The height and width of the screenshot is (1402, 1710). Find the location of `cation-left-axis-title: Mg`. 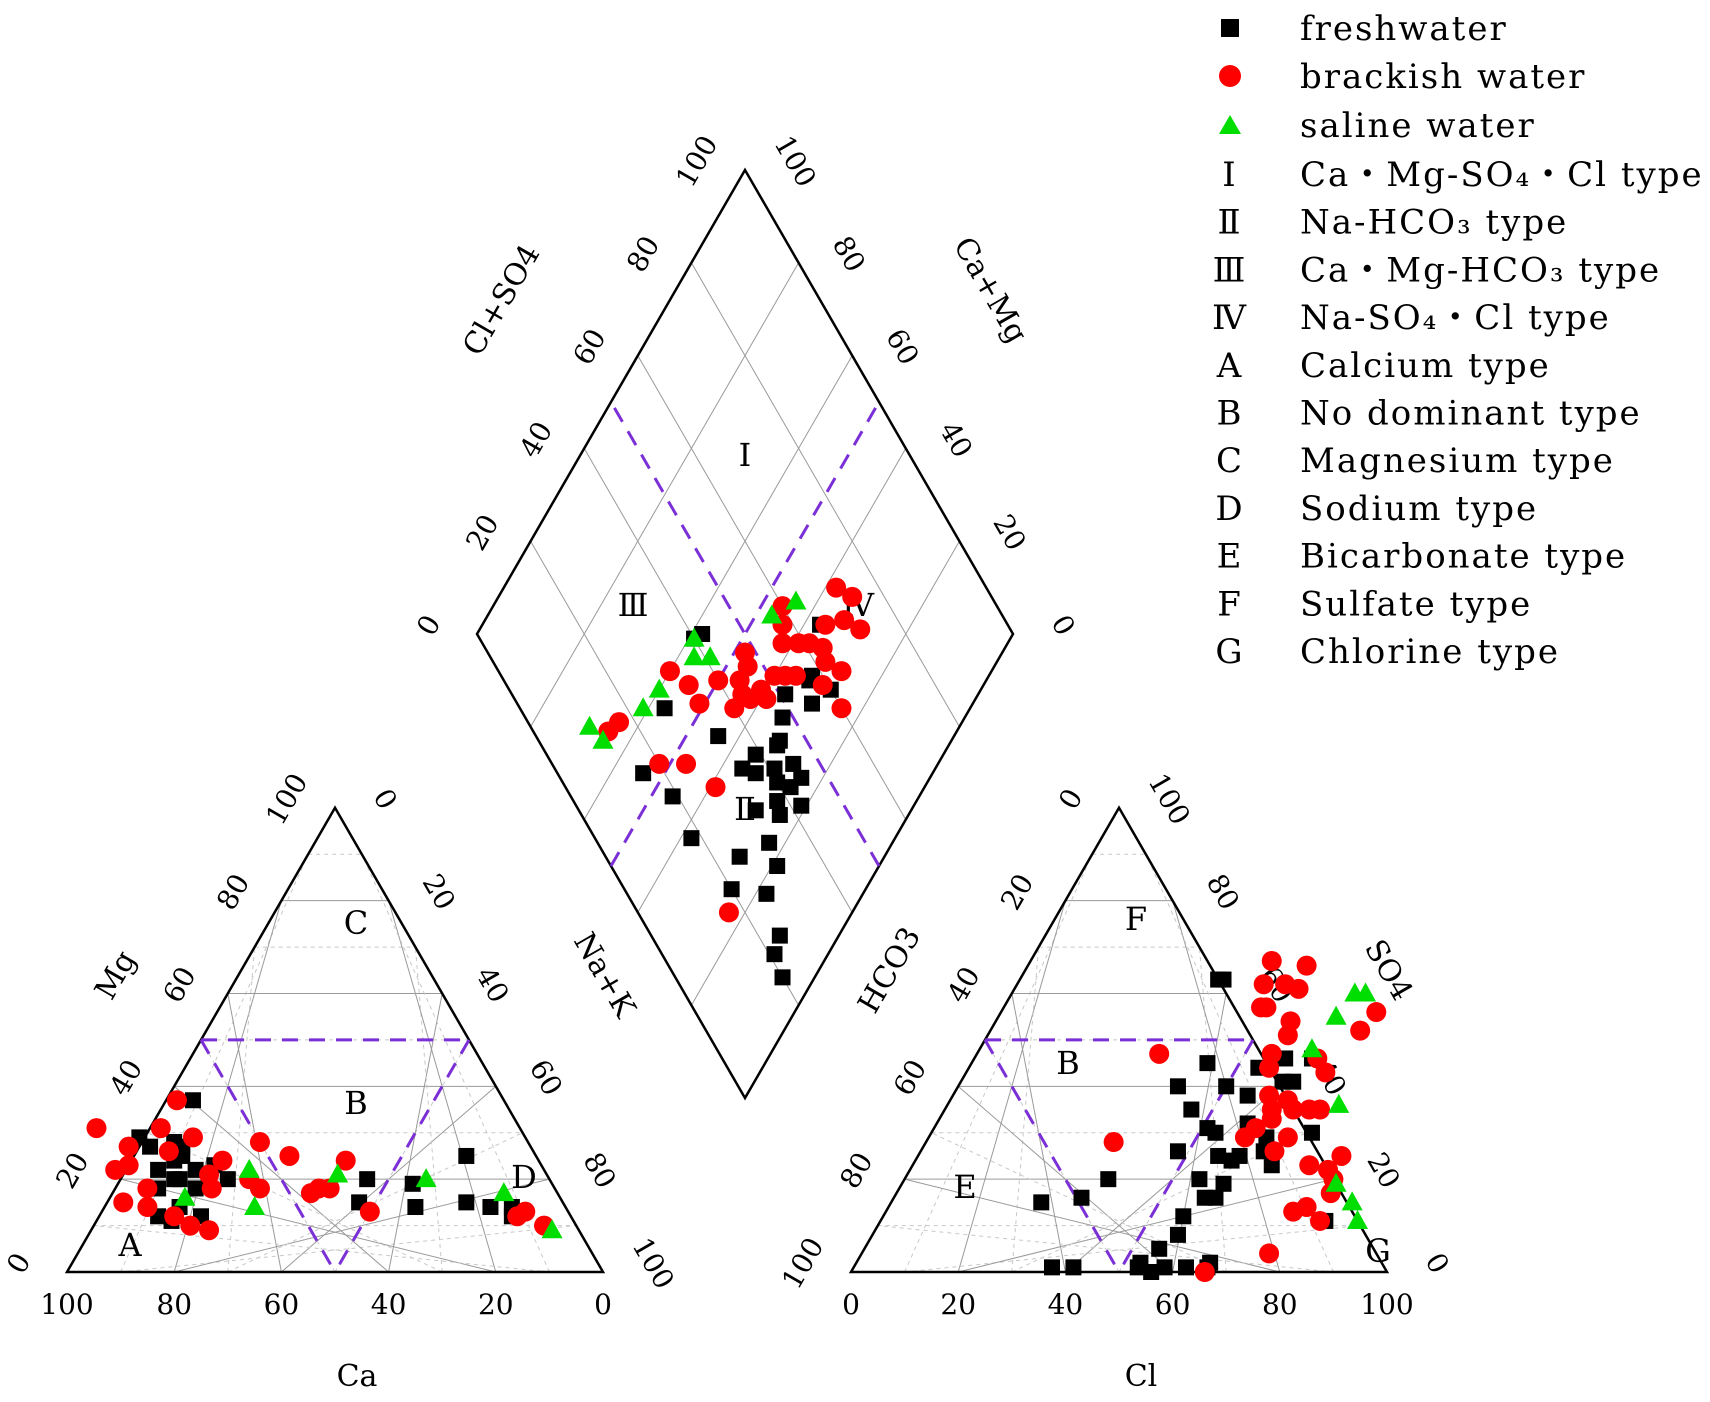

cation-left-axis-title: Mg is located at coordinates (115, 975).